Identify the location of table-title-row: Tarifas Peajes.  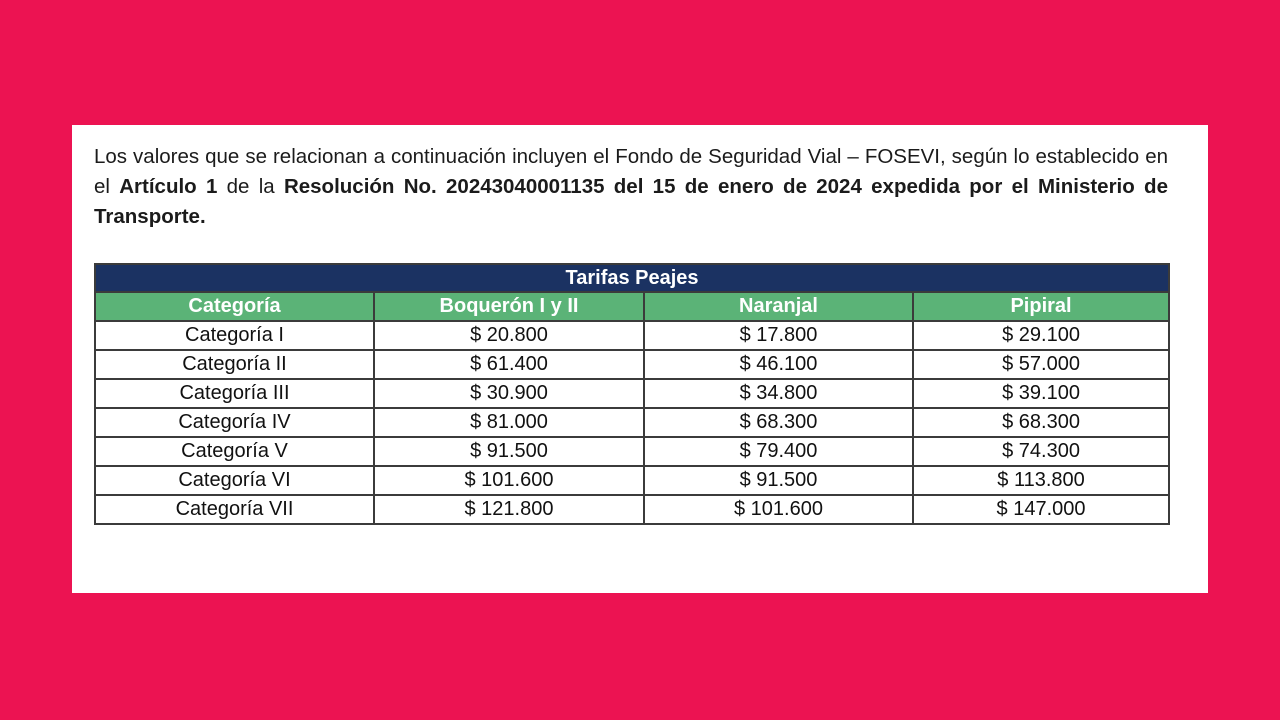
(632, 278).